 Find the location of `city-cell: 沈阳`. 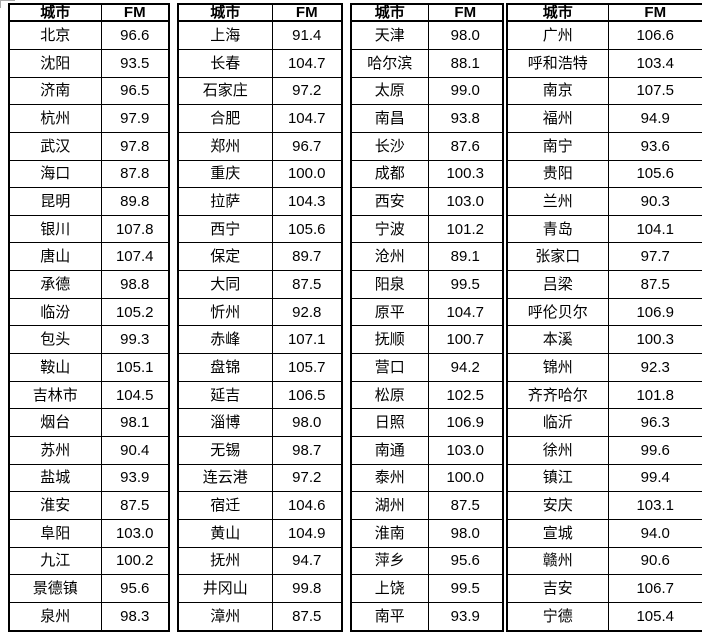

city-cell: 沈阳 is located at coordinates (55, 63).